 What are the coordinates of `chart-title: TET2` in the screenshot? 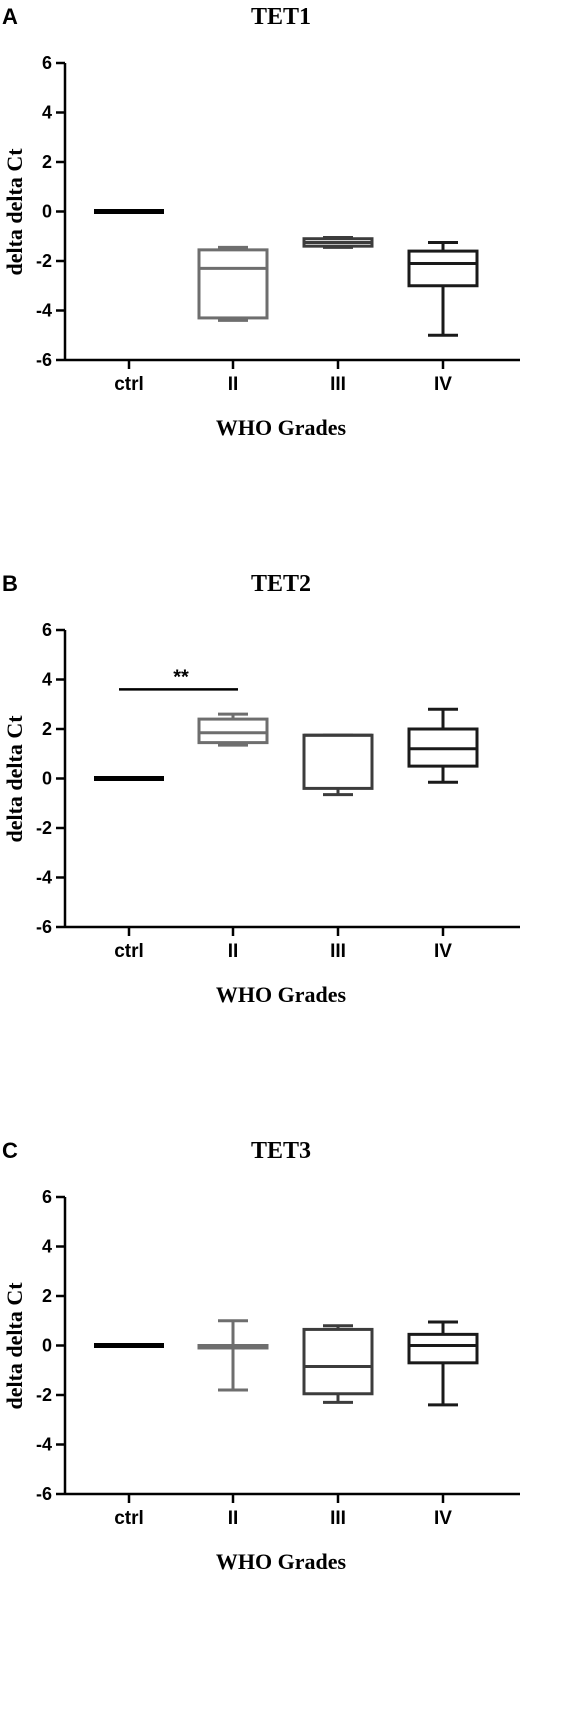 It's located at (281, 584).